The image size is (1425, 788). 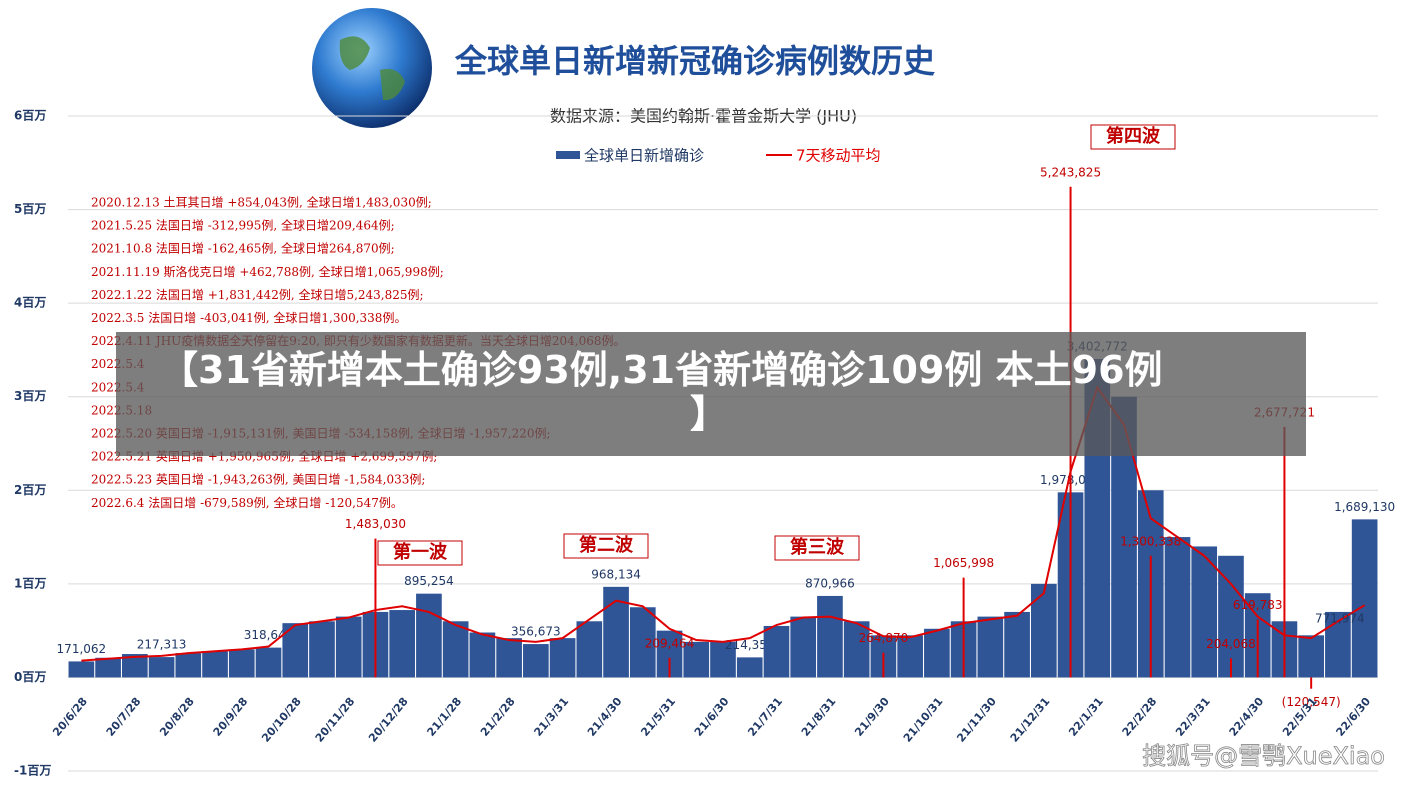 What do you see at coordinates (30, 209) in the screenshot?
I see `y-tick-label: 5百万` at bounding box center [30, 209].